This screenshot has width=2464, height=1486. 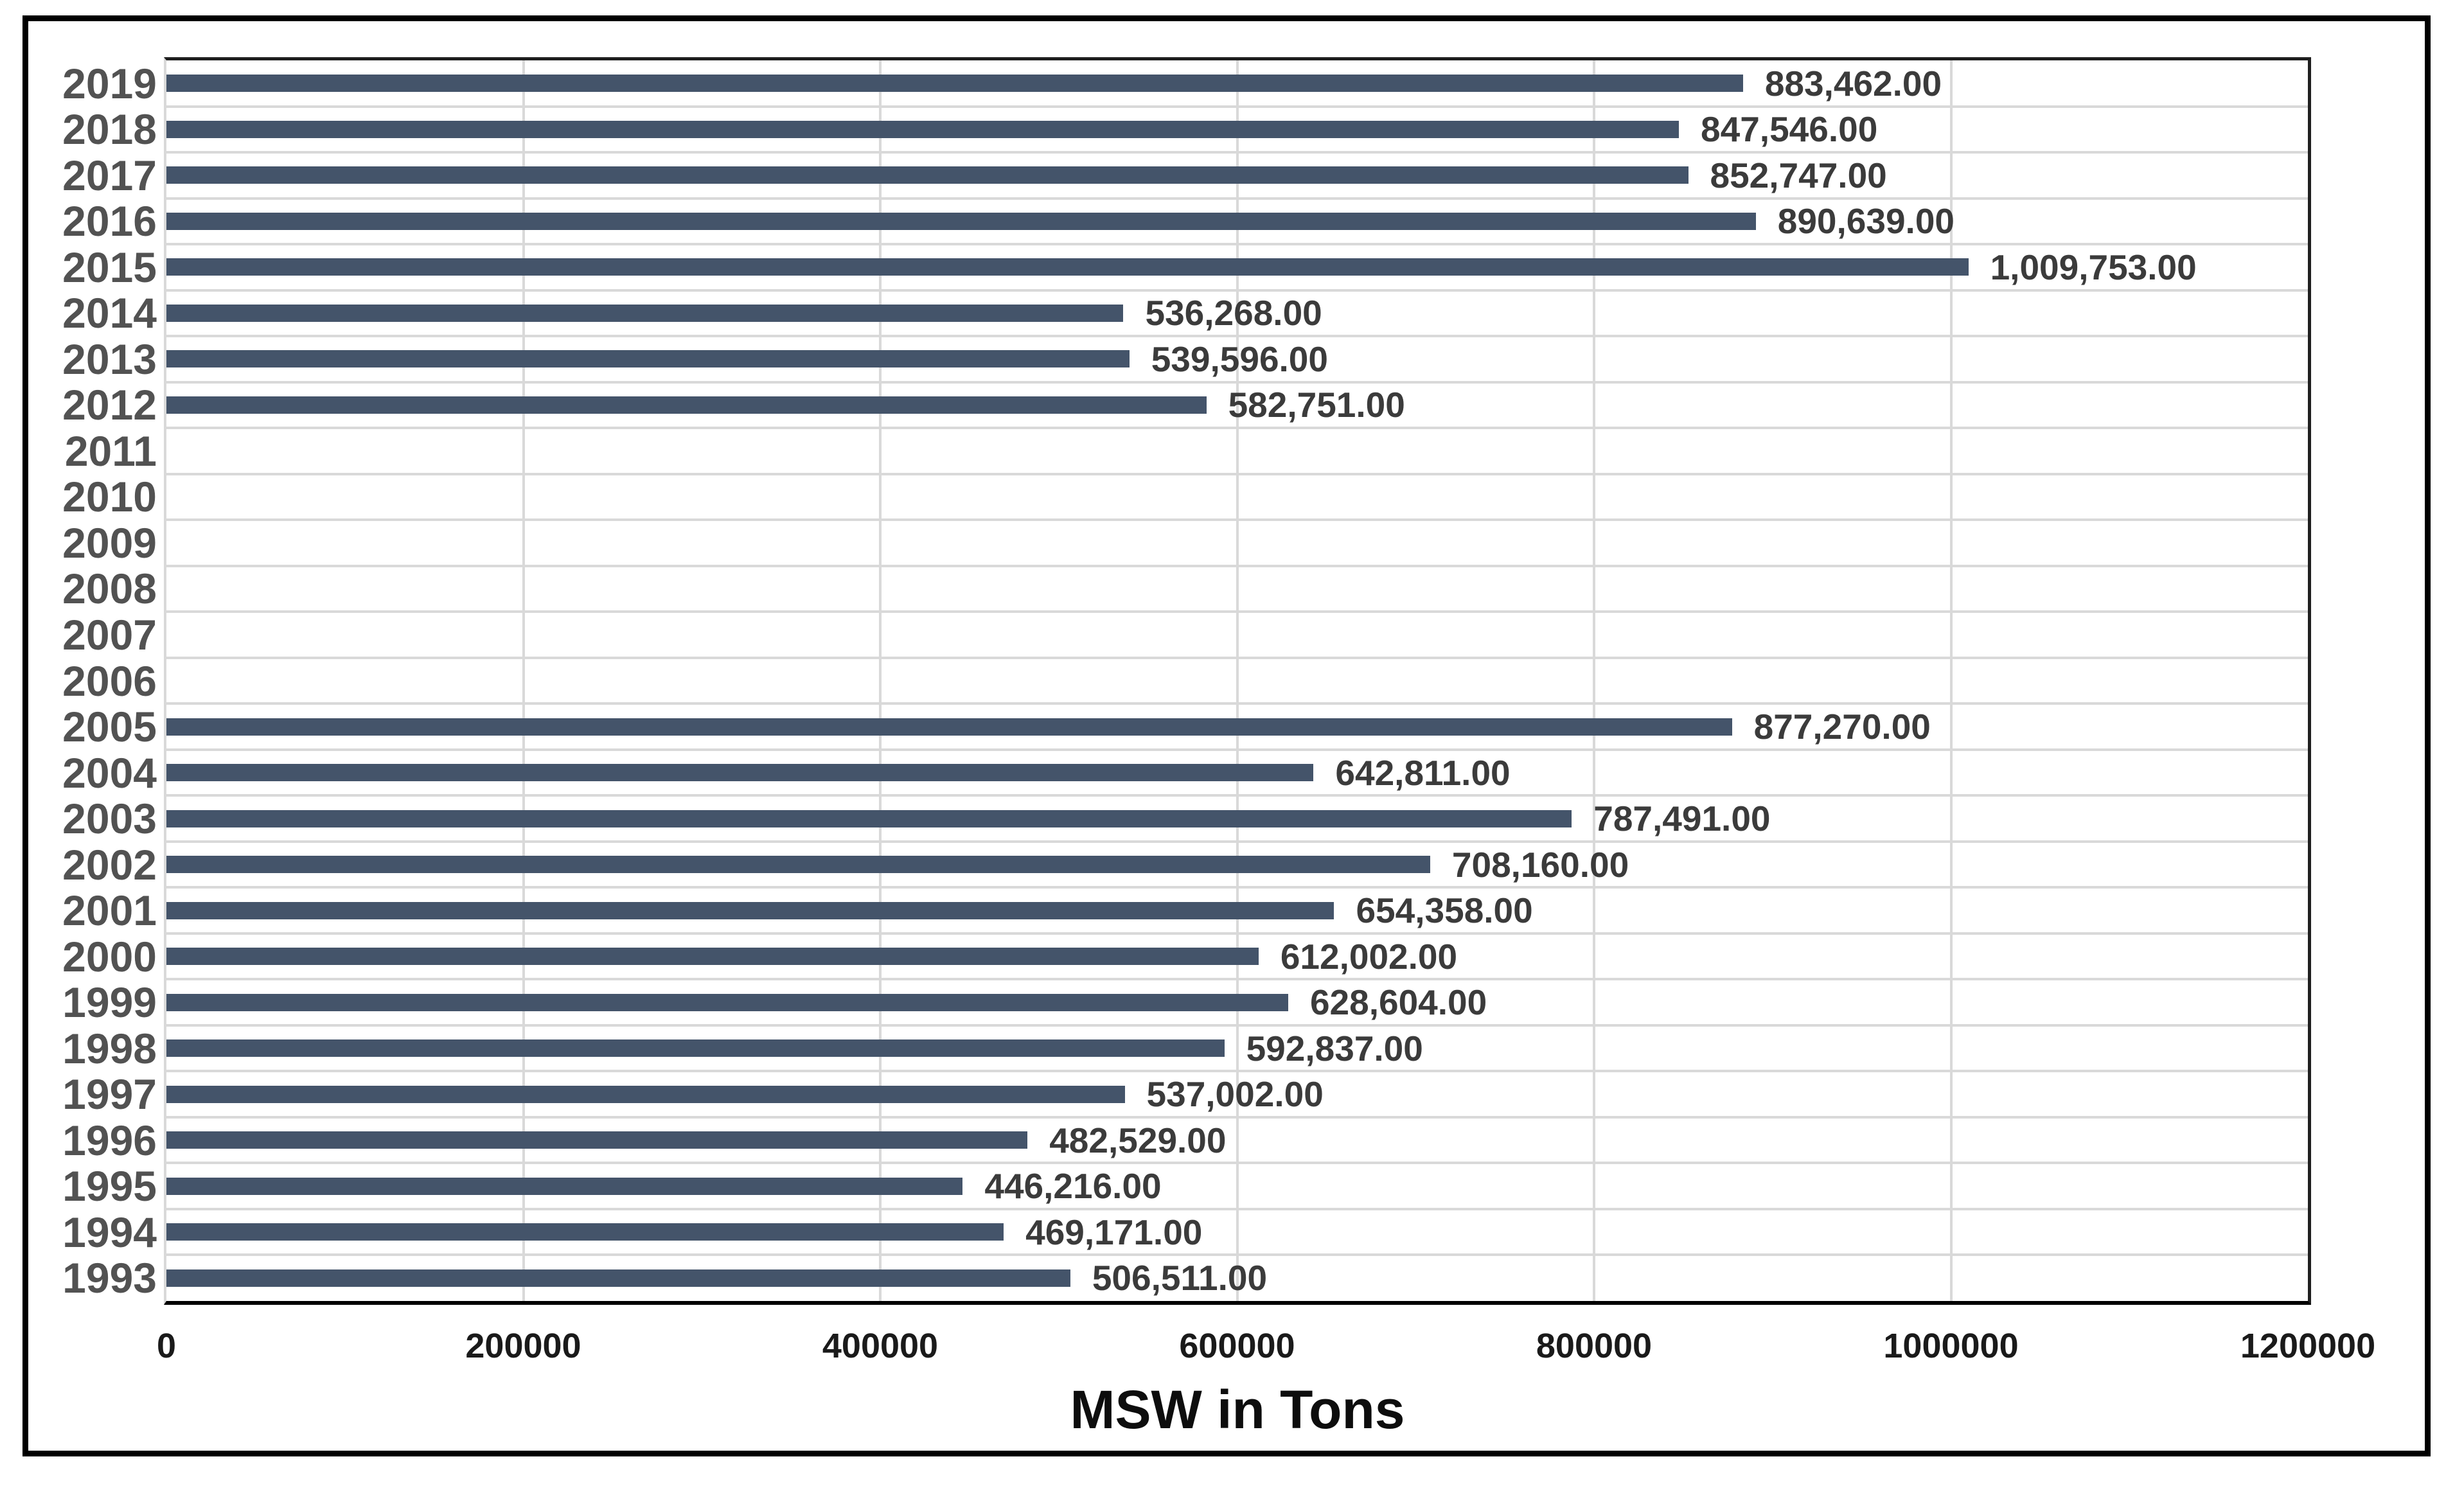 I want to click on bar-2001, so click(x=750, y=910).